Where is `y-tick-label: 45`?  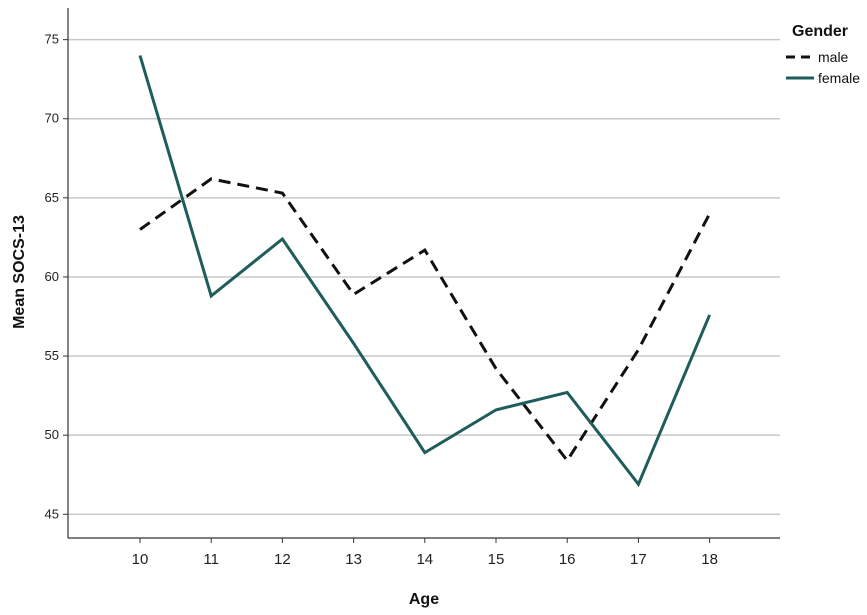
y-tick-label: 45 is located at coordinates (52, 513).